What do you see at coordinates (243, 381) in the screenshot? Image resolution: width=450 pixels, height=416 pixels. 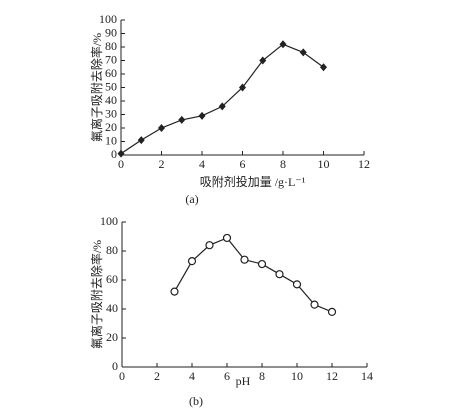 I see `x-axis-label: pH` at bounding box center [243, 381].